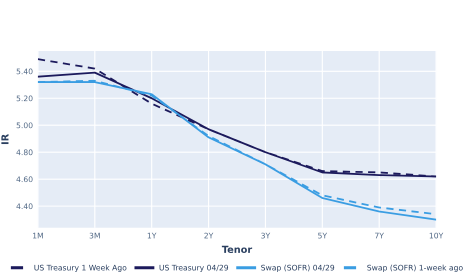 This screenshot has width=474, height=276. What do you see at coordinates (237, 250) in the screenshot?
I see `x-axis-title: Tenor` at bounding box center [237, 250].